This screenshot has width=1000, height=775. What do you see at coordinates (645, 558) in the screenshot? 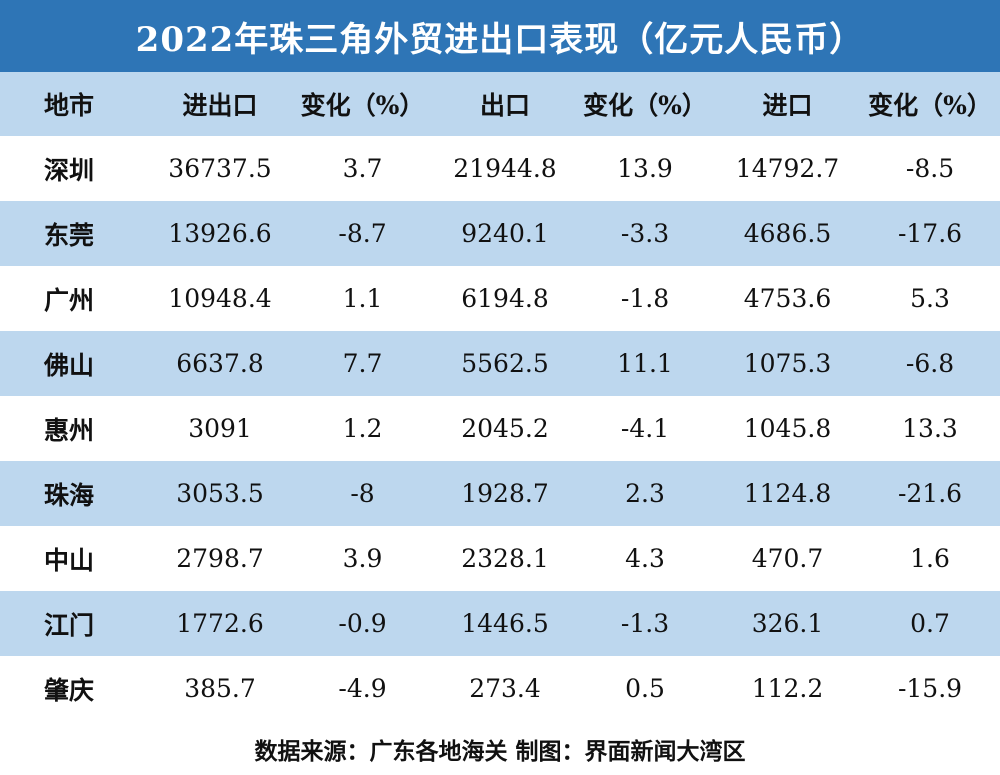
I see `cell-export-change: 4.3` at bounding box center [645, 558].